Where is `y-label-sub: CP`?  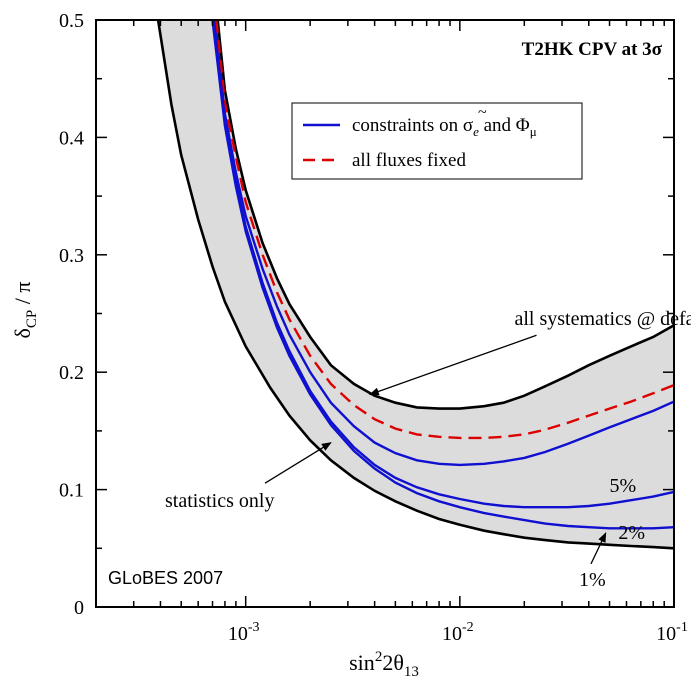
y-label-sub: CP is located at coordinates (32, 319).